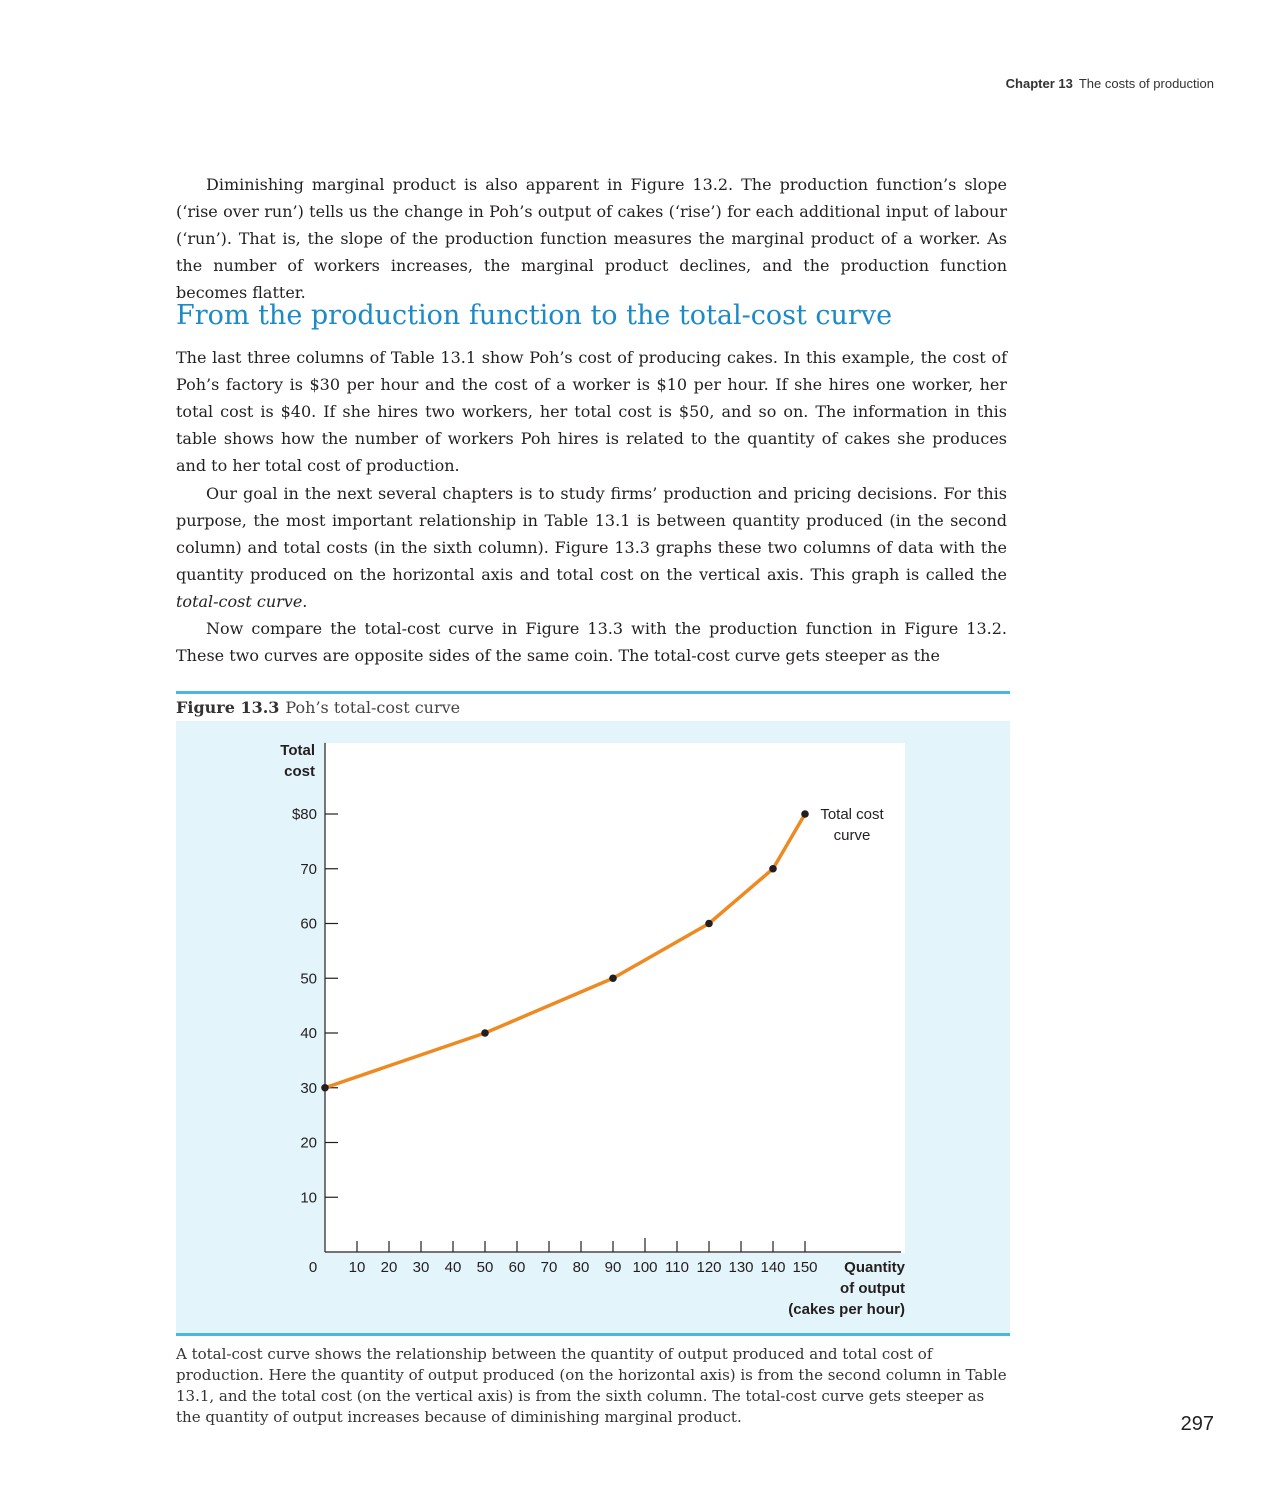  What do you see at coordinates (308, 978) in the screenshot?
I see `y-tick-label: 50` at bounding box center [308, 978].